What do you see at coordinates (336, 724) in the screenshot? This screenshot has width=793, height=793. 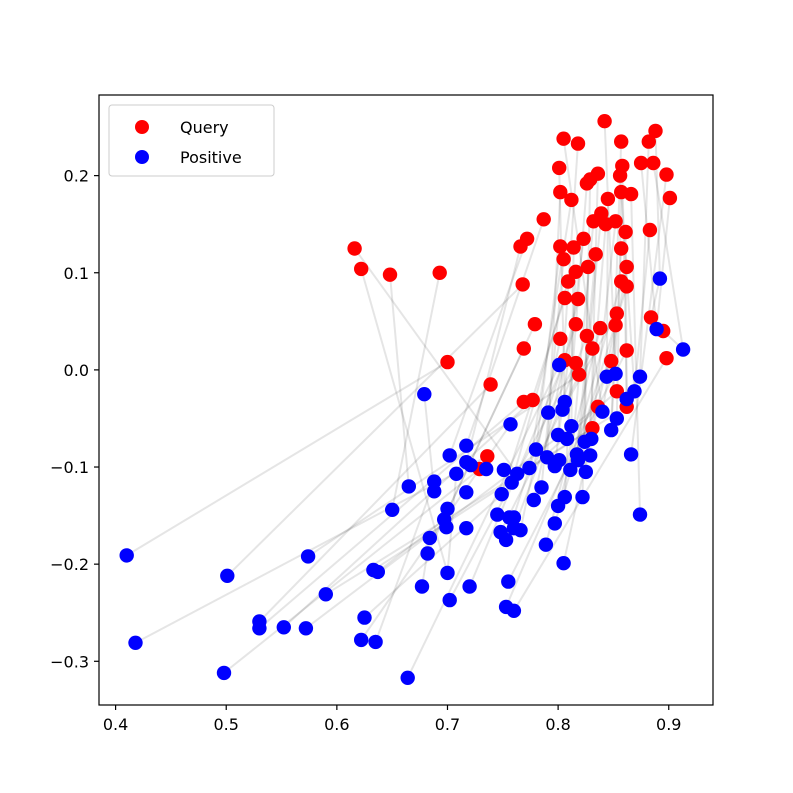 I see `x-tick-label: 0.6` at bounding box center [336, 724].